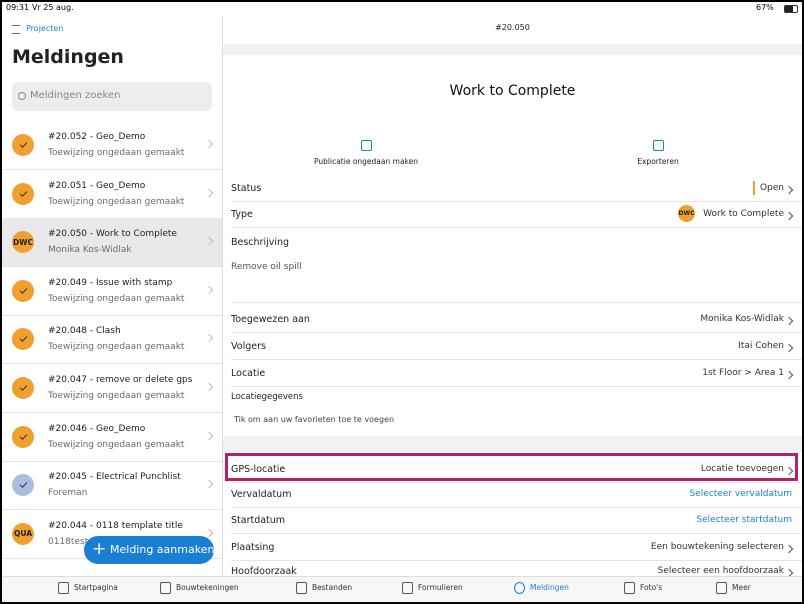 Image resolution: width=804 pixels, height=604 pixels. Describe the element at coordinates (246, 188) in the screenshot. I see `field-label: Status` at that location.